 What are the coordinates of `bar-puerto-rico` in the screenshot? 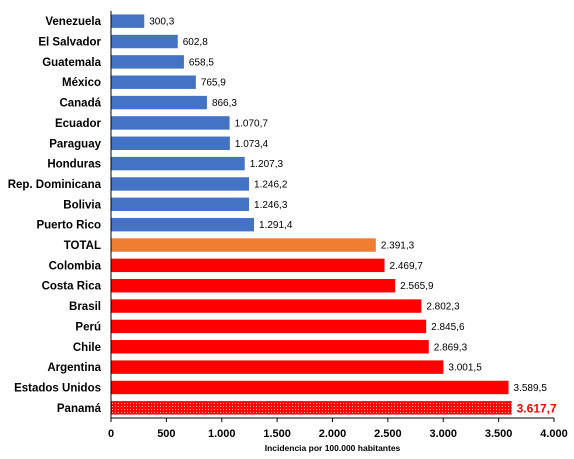 It's located at (183, 224).